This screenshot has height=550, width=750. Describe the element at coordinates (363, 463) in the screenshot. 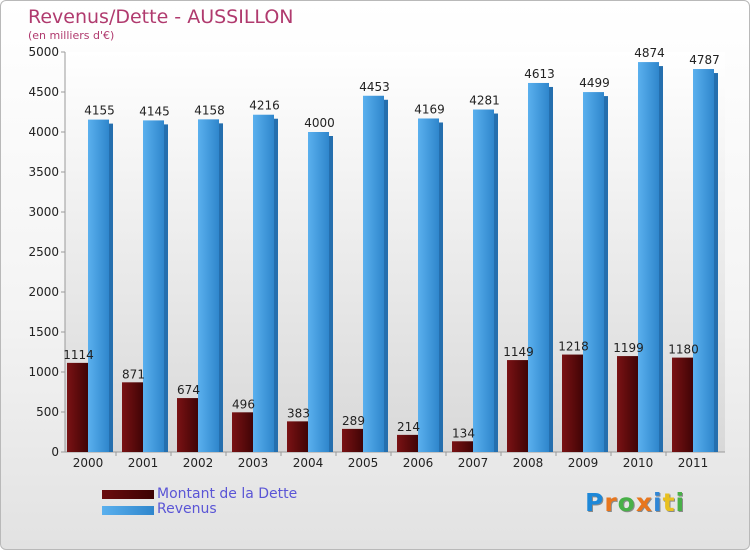

I see `x-tick-label: 2005` at that location.